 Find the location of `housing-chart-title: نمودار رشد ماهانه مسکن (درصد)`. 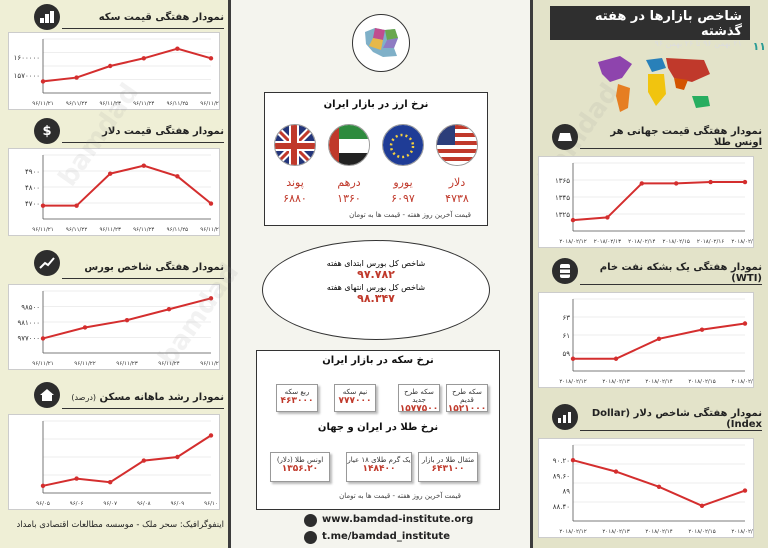

housing-chart-title: نمودار رشد ماهانه مسکن (درصد) is located at coordinates (143, 398).